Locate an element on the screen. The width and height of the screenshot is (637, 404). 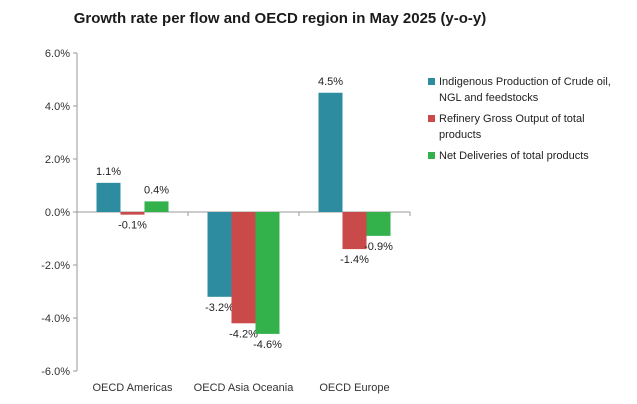
data-label: -4.6% is located at coordinates (267, 345).